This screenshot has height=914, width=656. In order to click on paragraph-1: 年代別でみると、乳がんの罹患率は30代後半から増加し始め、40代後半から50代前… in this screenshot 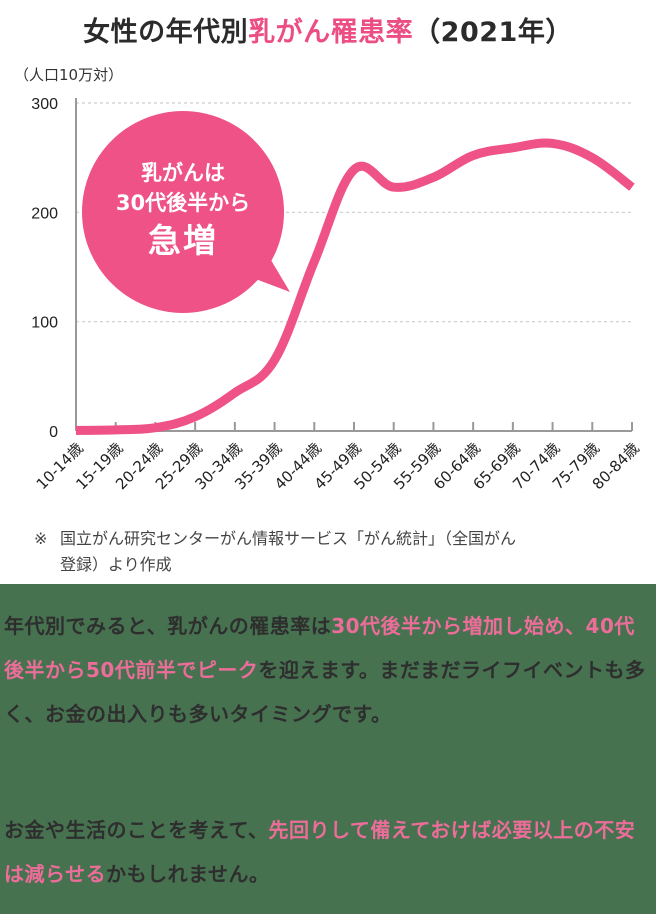, I will do `click(329, 670)`.